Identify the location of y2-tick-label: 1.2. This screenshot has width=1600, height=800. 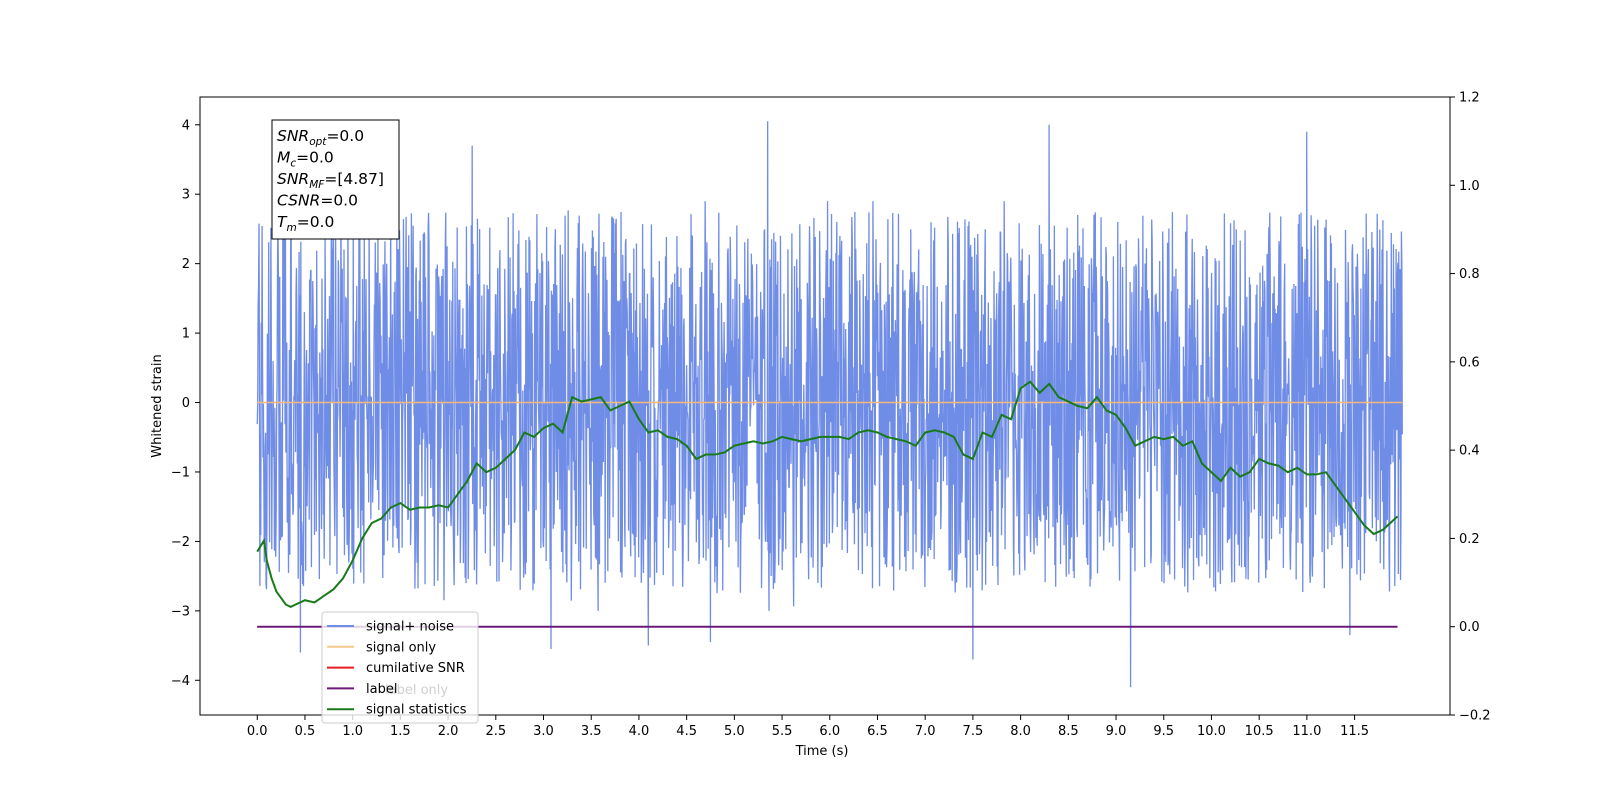
(1469, 98).